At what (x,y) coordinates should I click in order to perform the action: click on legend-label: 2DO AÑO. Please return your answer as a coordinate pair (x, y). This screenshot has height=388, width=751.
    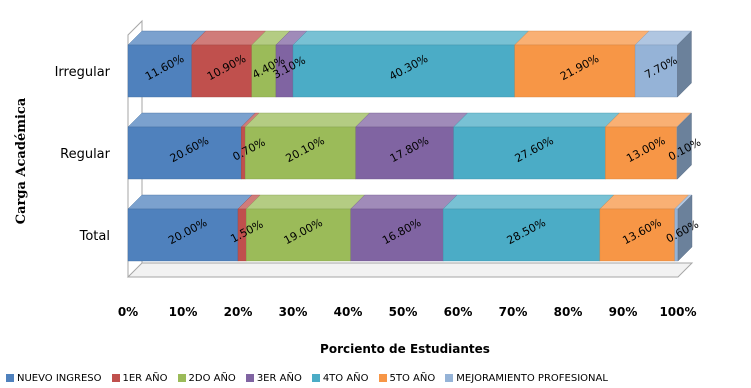
    Looking at the image, I should click on (212, 378).